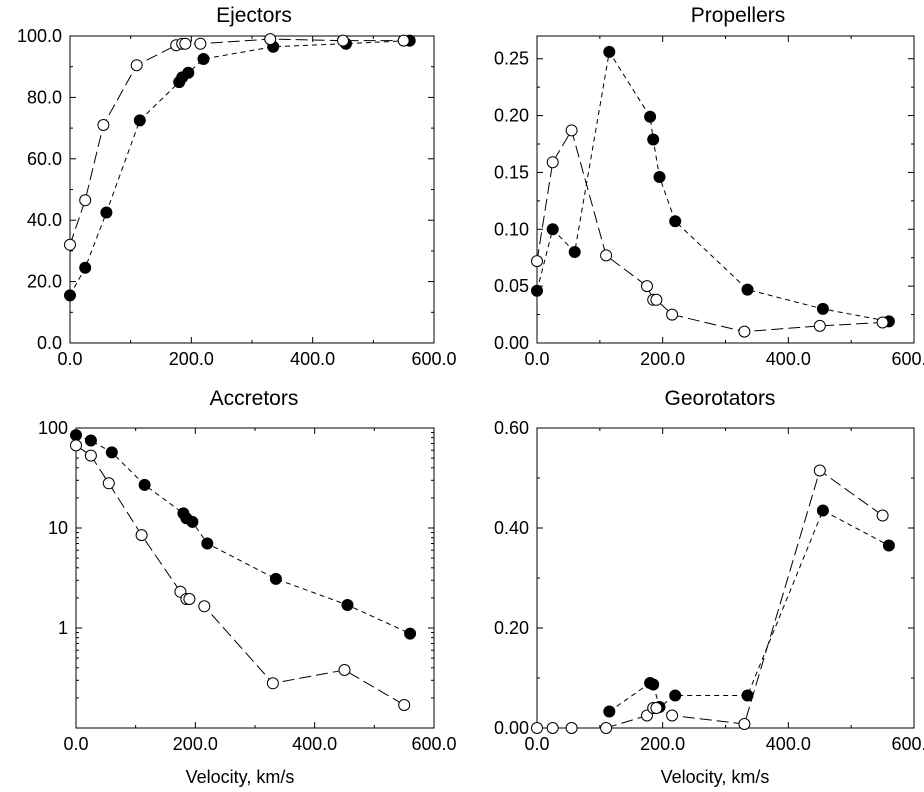 The image size is (924, 792). What do you see at coordinates (511, 528) in the screenshot?
I see `y-tick-label: 0.40` at bounding box center [511, 528].